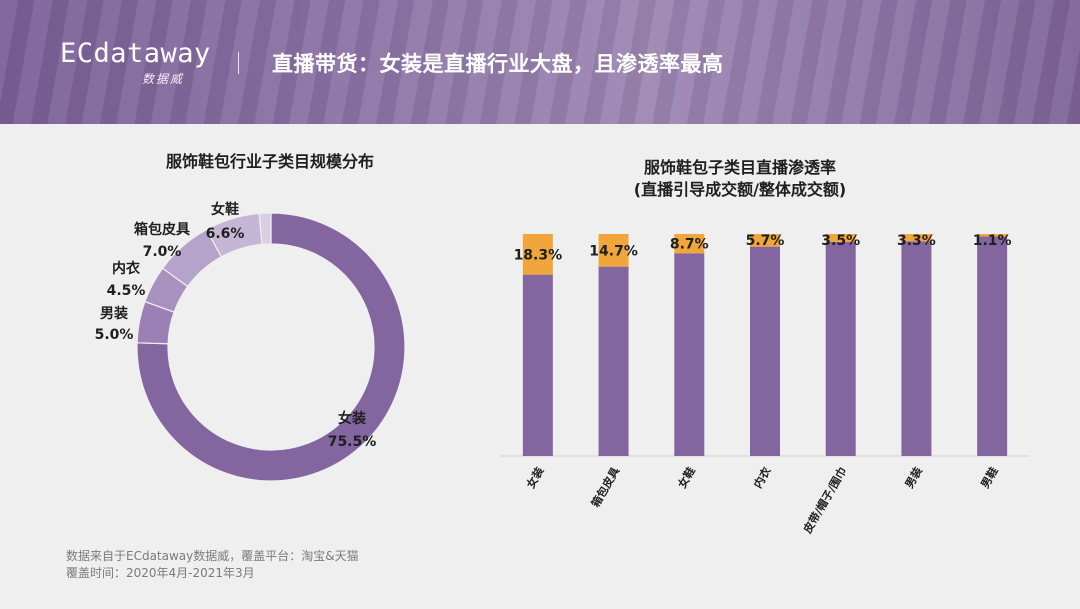  What do you see at coordinates (162, 229) in the screenshot?
I see `donut-label: 箱包皮具` at bounding box center [162, 229].